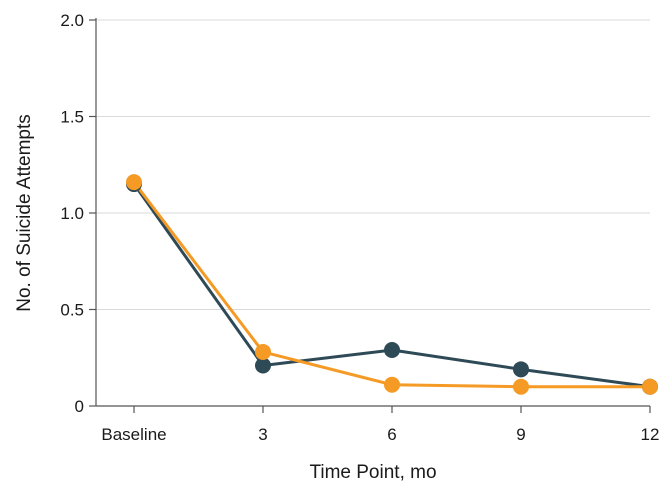  Describe the element at coordinates (72, 117) in the screenshot. I see `y-tick-label: 1.5` at that location.